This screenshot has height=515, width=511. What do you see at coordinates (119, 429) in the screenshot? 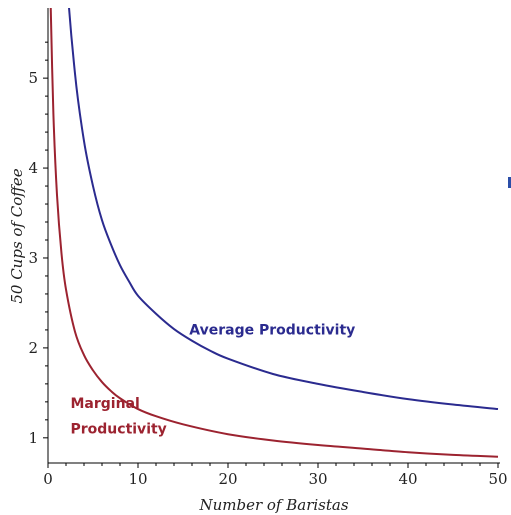
I see `series-annotation-label: Productivity` at bounding box center [119, 429].